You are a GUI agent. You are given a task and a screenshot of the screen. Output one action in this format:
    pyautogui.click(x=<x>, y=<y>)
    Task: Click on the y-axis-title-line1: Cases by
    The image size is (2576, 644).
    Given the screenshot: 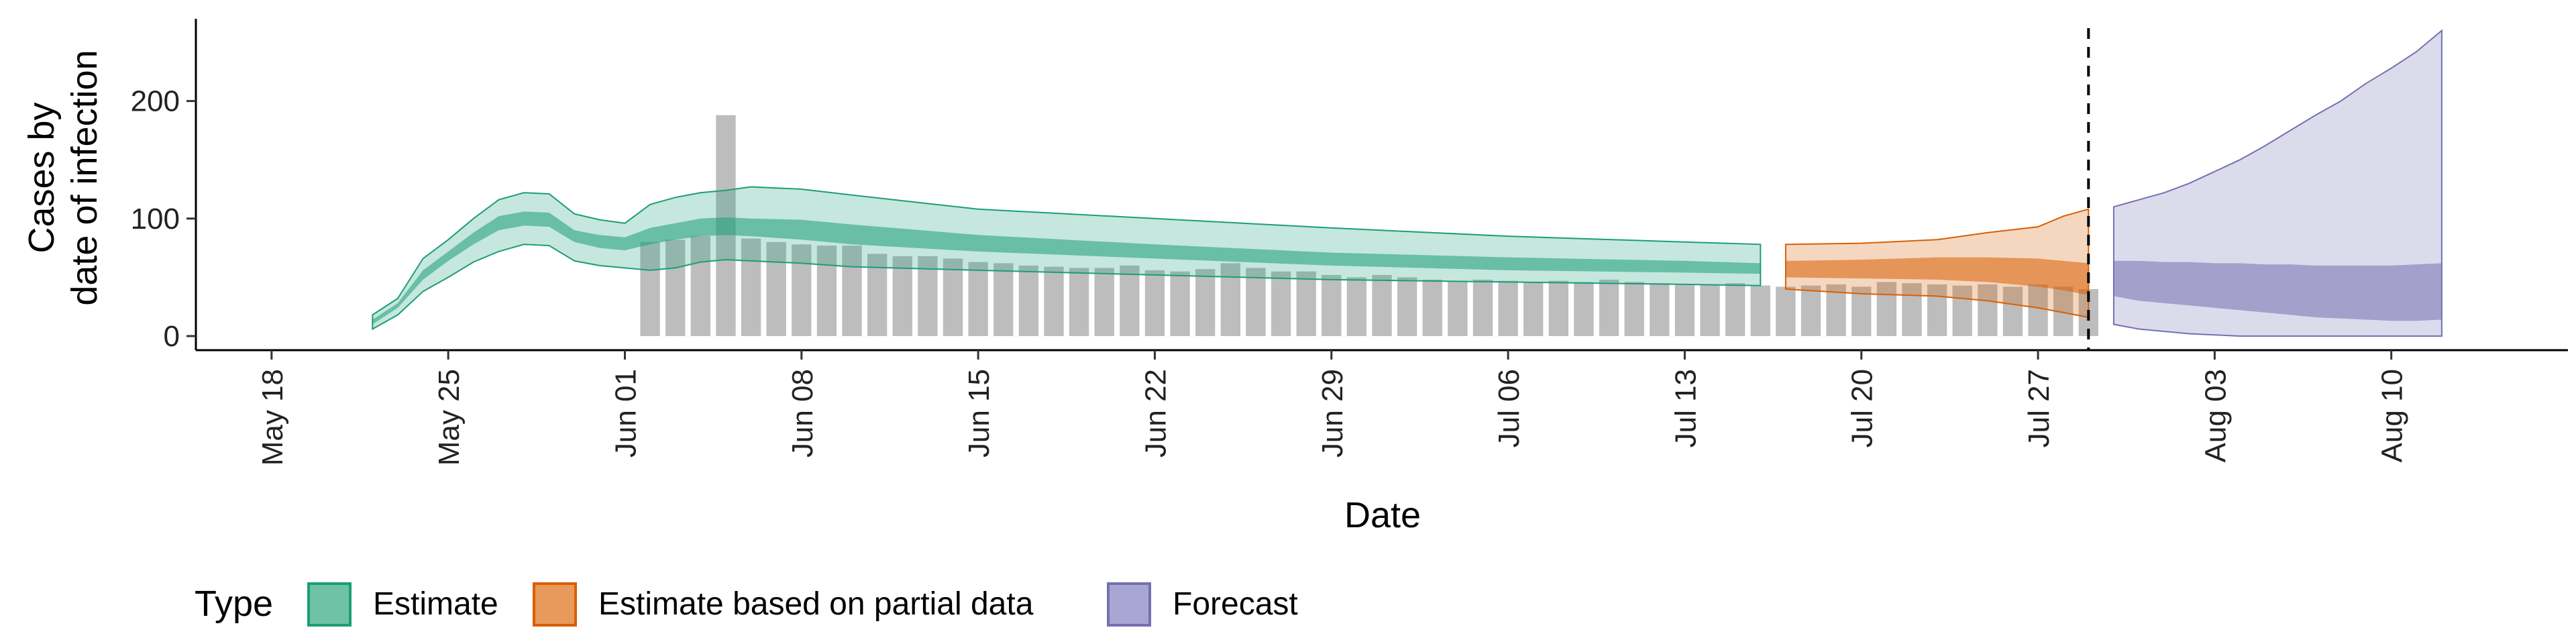 What is the action you would take?
    pyautogui.click(x=41, y=177)
    